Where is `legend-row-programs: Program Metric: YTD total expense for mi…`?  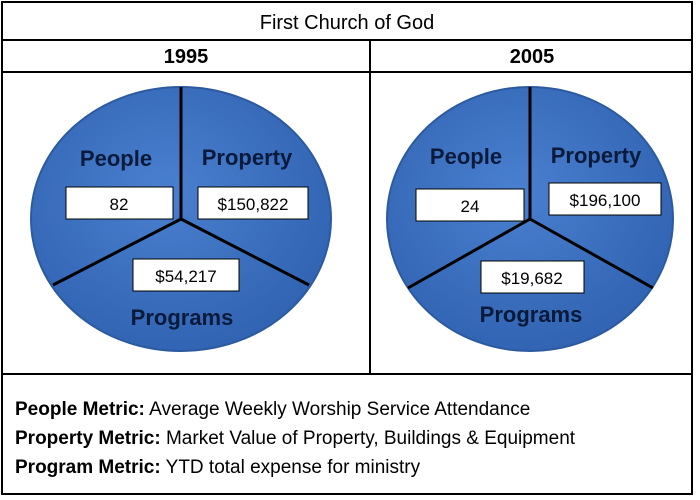
legend-row-programs: Program Metric: YTD total expense for mi… is located at coordinates (353, 467).